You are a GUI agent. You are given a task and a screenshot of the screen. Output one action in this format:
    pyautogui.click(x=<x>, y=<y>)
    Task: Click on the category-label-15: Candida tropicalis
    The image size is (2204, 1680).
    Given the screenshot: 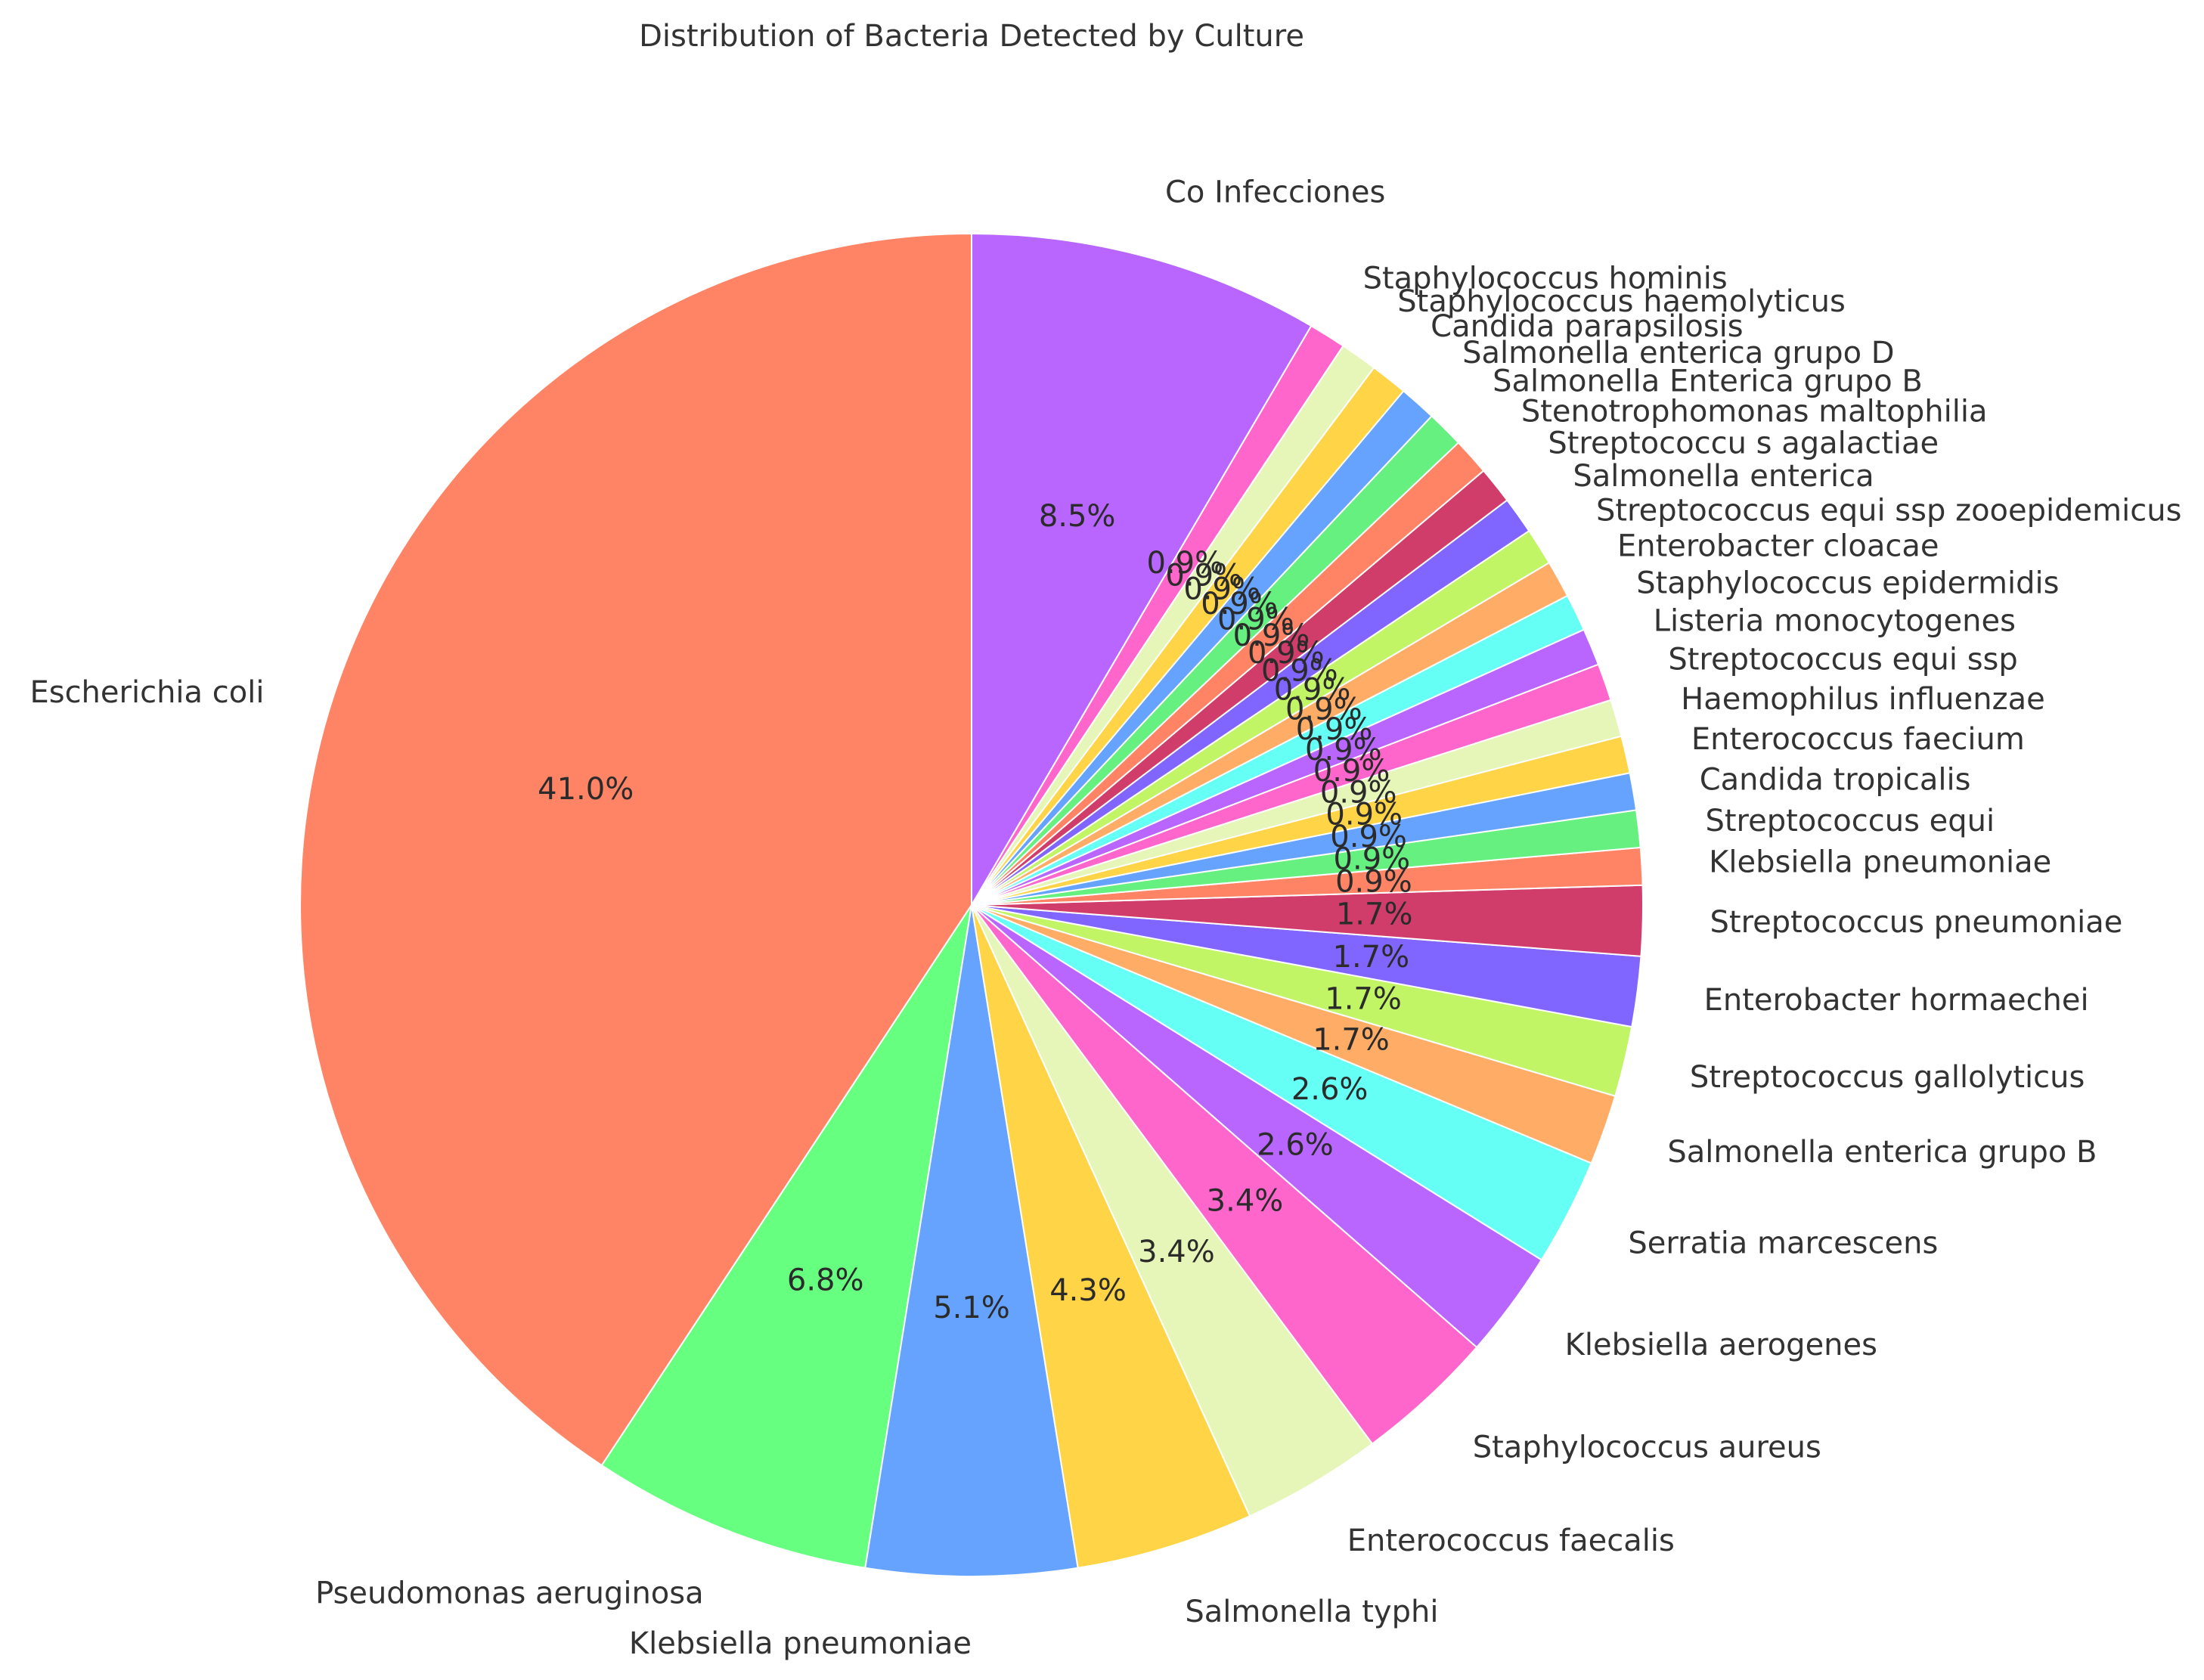 What is the action you would take?
    pyautogui.click(x=1835, y=780)
    